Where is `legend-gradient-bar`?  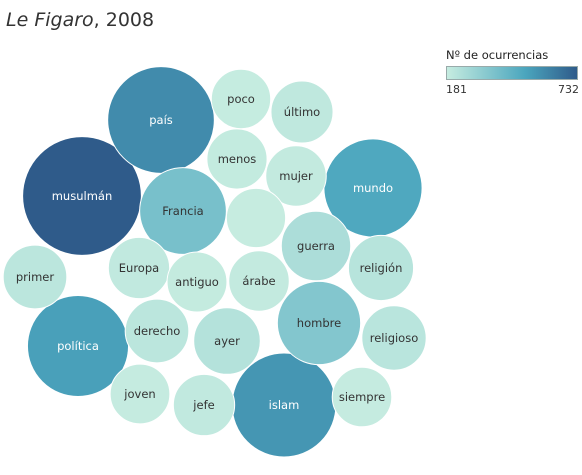
legend-gradient-bar is located at coordinates (512, 73).